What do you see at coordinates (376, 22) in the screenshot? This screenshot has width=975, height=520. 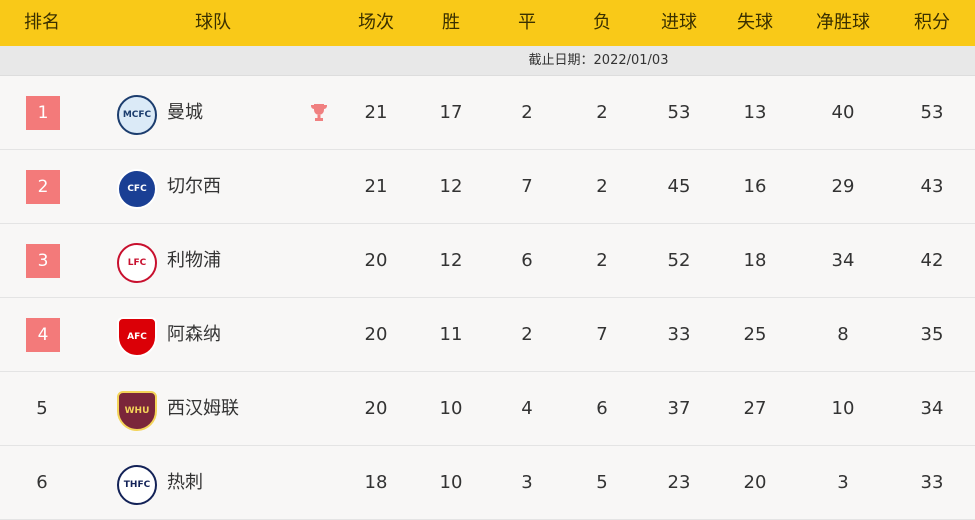 I see `header-played: 场次` at bounding box center [376, 22].